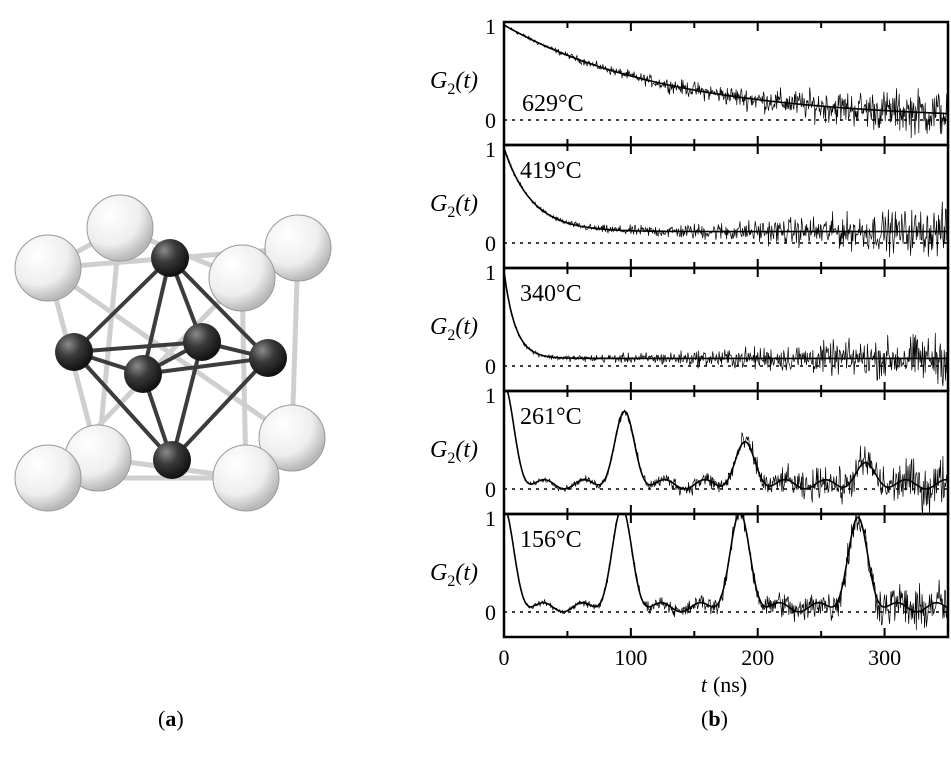  What do you see at coordinates (630, 657) in the screenshot?
I see `x-tick-label-100: 100` at bounding box center [630, 657].